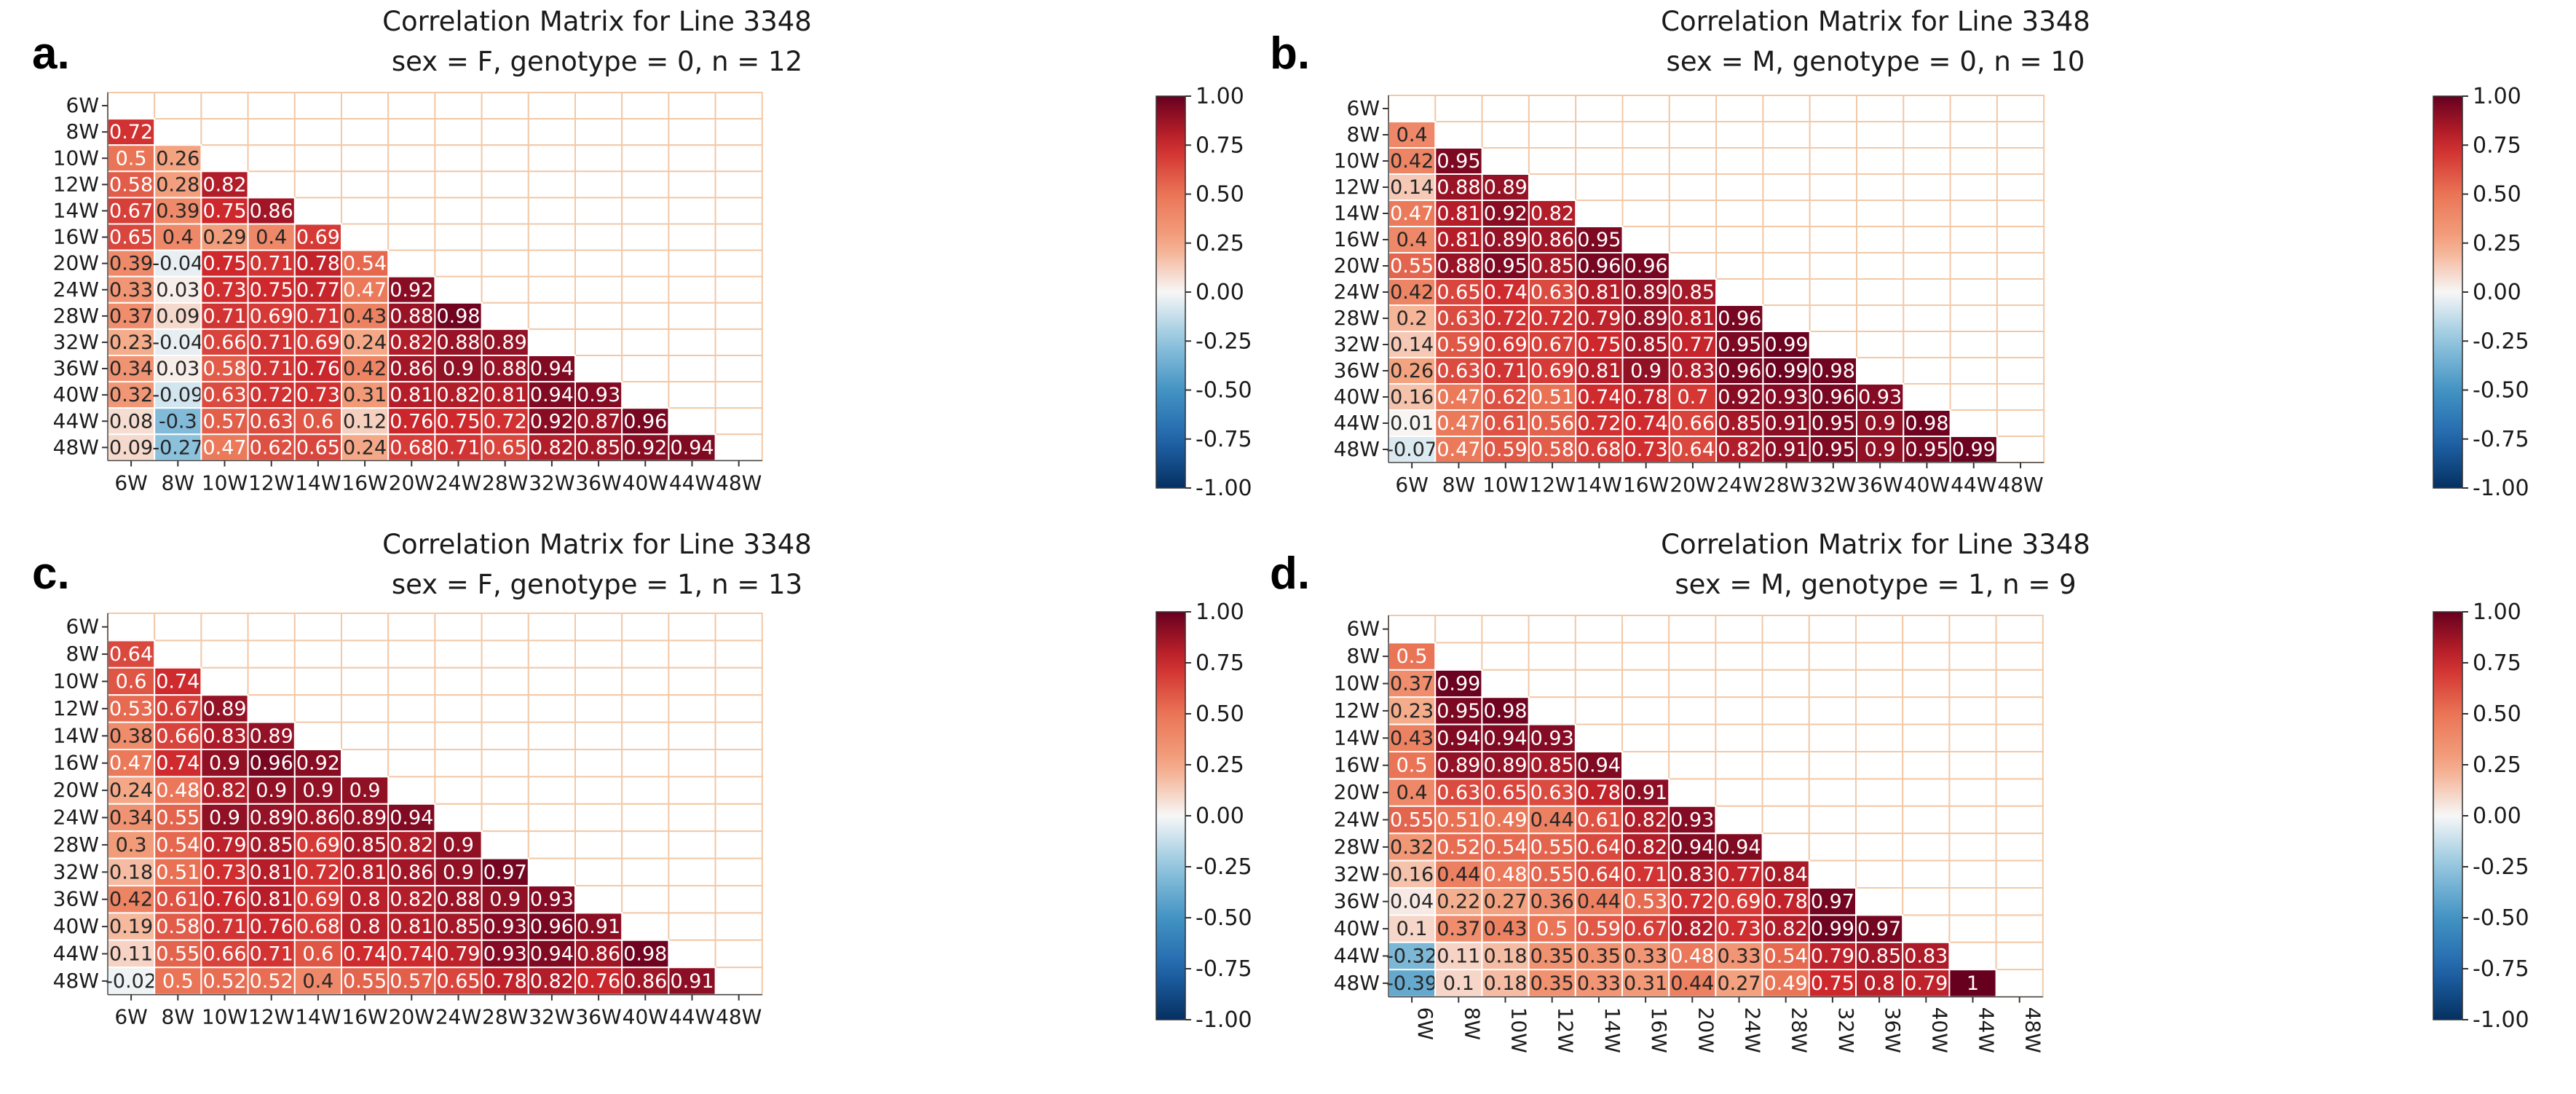 Image resolution: width=2576 pixels, height=1094 pixels. Describe the element at coordinates (598, 982) in the screenshot. I see `cell-value: 0.76` at that location.